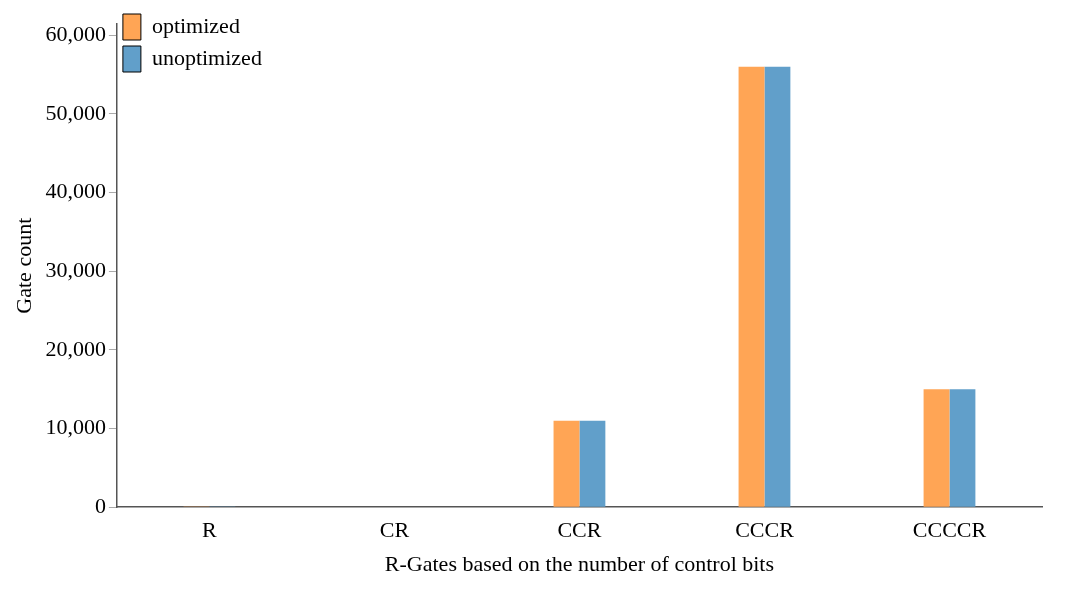 The width and height of the screenshot is (1070, 590). I want to click on y-tick-label: 40,000, so click(75, 191).